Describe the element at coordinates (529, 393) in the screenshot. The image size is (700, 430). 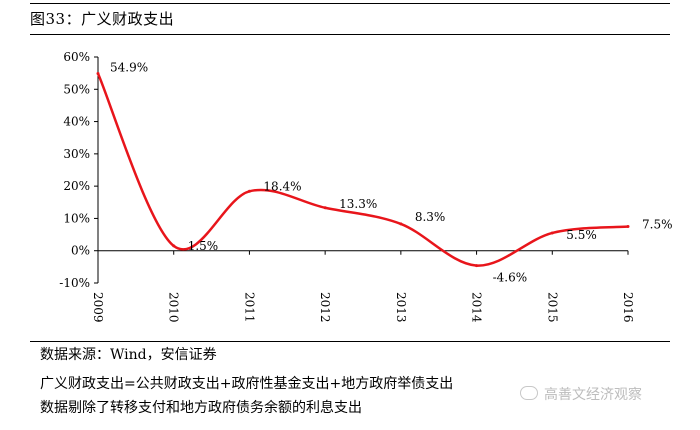
I see `wechat-icon` at that location.